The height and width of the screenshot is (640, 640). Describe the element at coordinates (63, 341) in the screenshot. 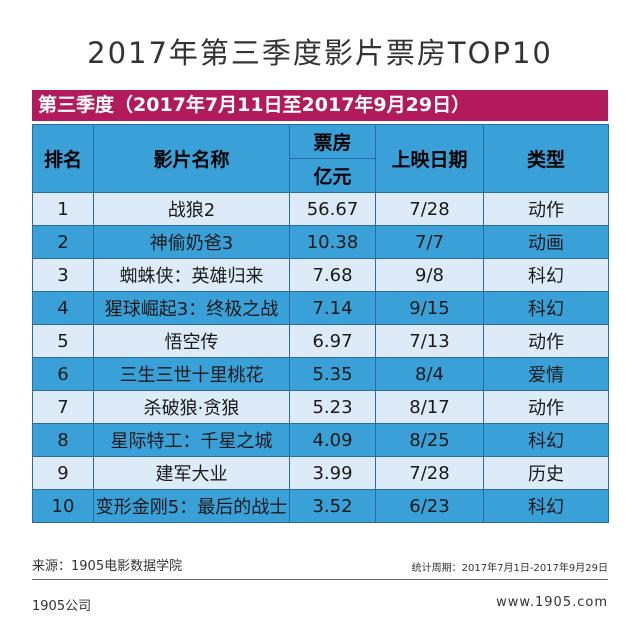

I see `rank-cell: 5` at that location.